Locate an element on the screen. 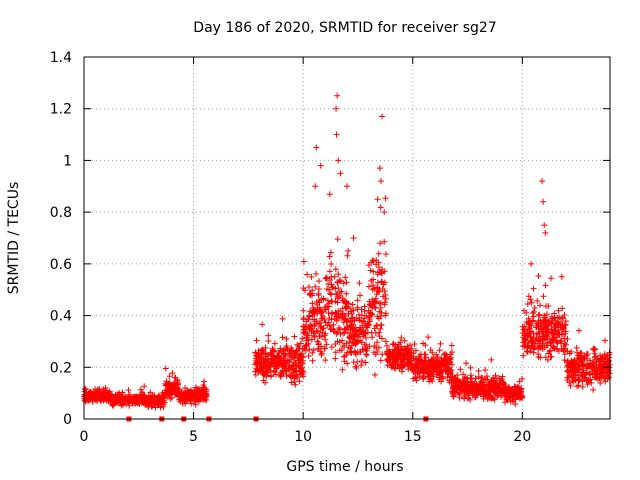 The height and width of the screenshot is (480, 640). y-tick-label: 1.2 is located at coordinates (61, 110).